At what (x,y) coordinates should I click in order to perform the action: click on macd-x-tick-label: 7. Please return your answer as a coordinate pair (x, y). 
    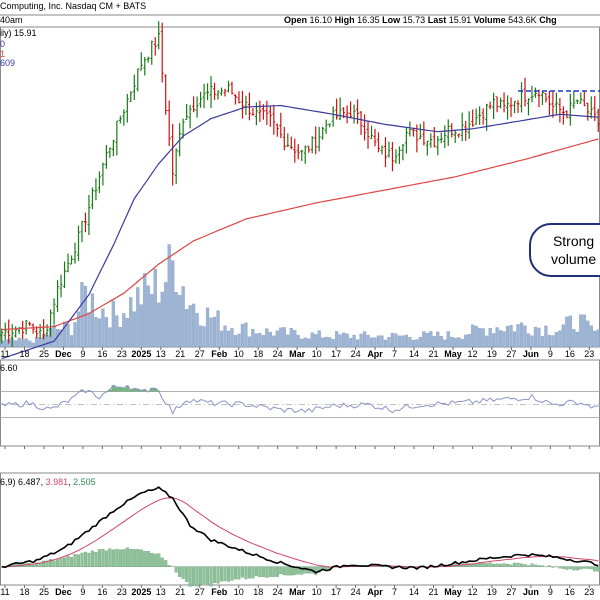
    Looking at the image, I should click on (394, 592).